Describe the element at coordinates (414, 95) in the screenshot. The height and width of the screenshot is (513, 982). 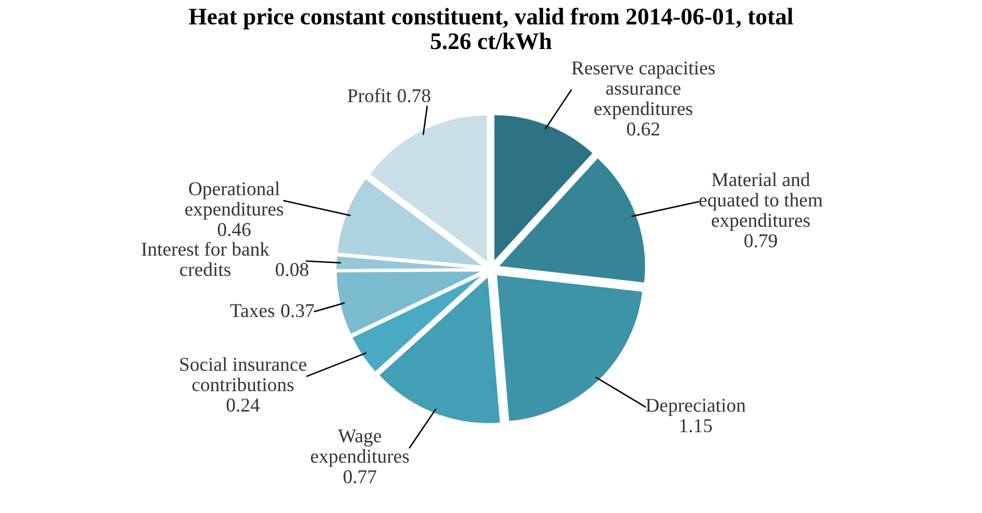
I see `data-label: 0.78` at that location.